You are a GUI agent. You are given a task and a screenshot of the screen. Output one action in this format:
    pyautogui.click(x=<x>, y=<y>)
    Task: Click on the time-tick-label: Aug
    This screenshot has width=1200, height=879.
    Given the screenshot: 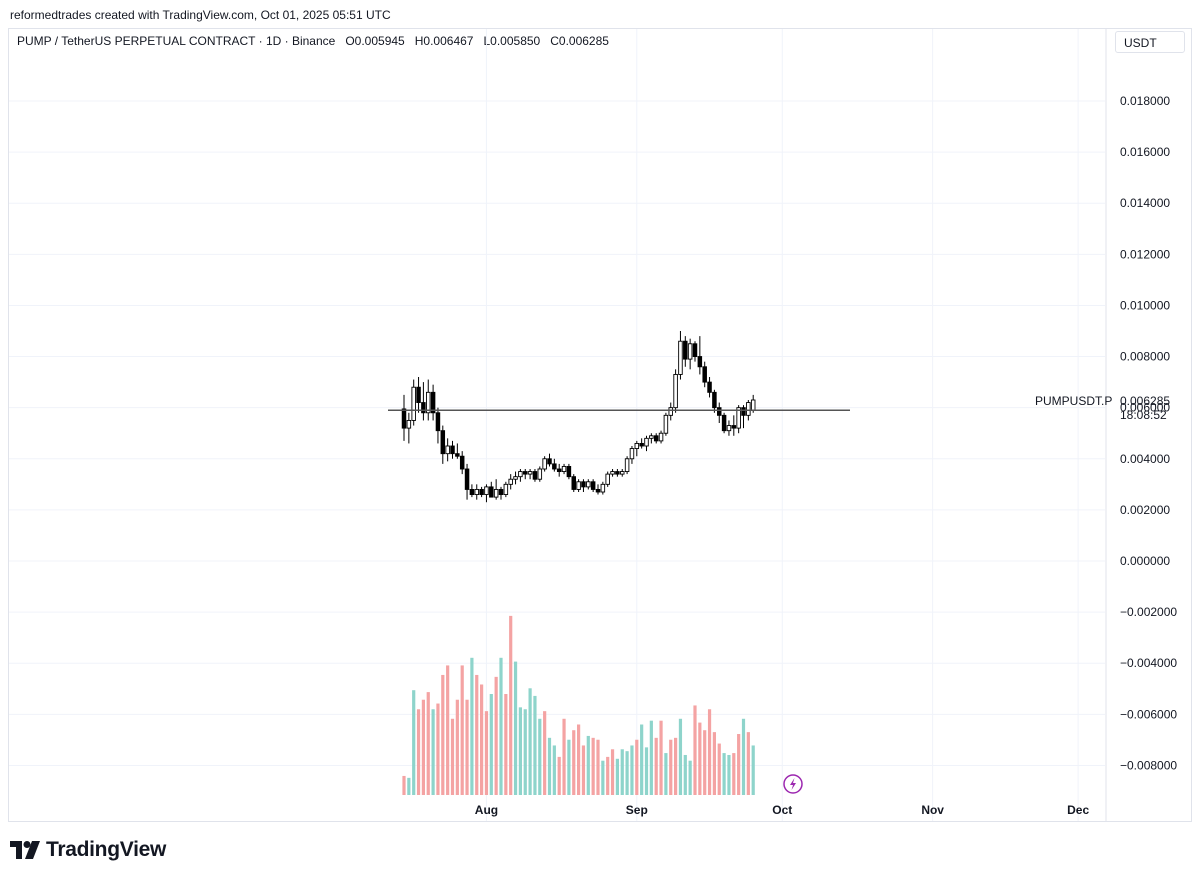 What is the action you would take?
    pyautogui.click(x=486, y=810)
    